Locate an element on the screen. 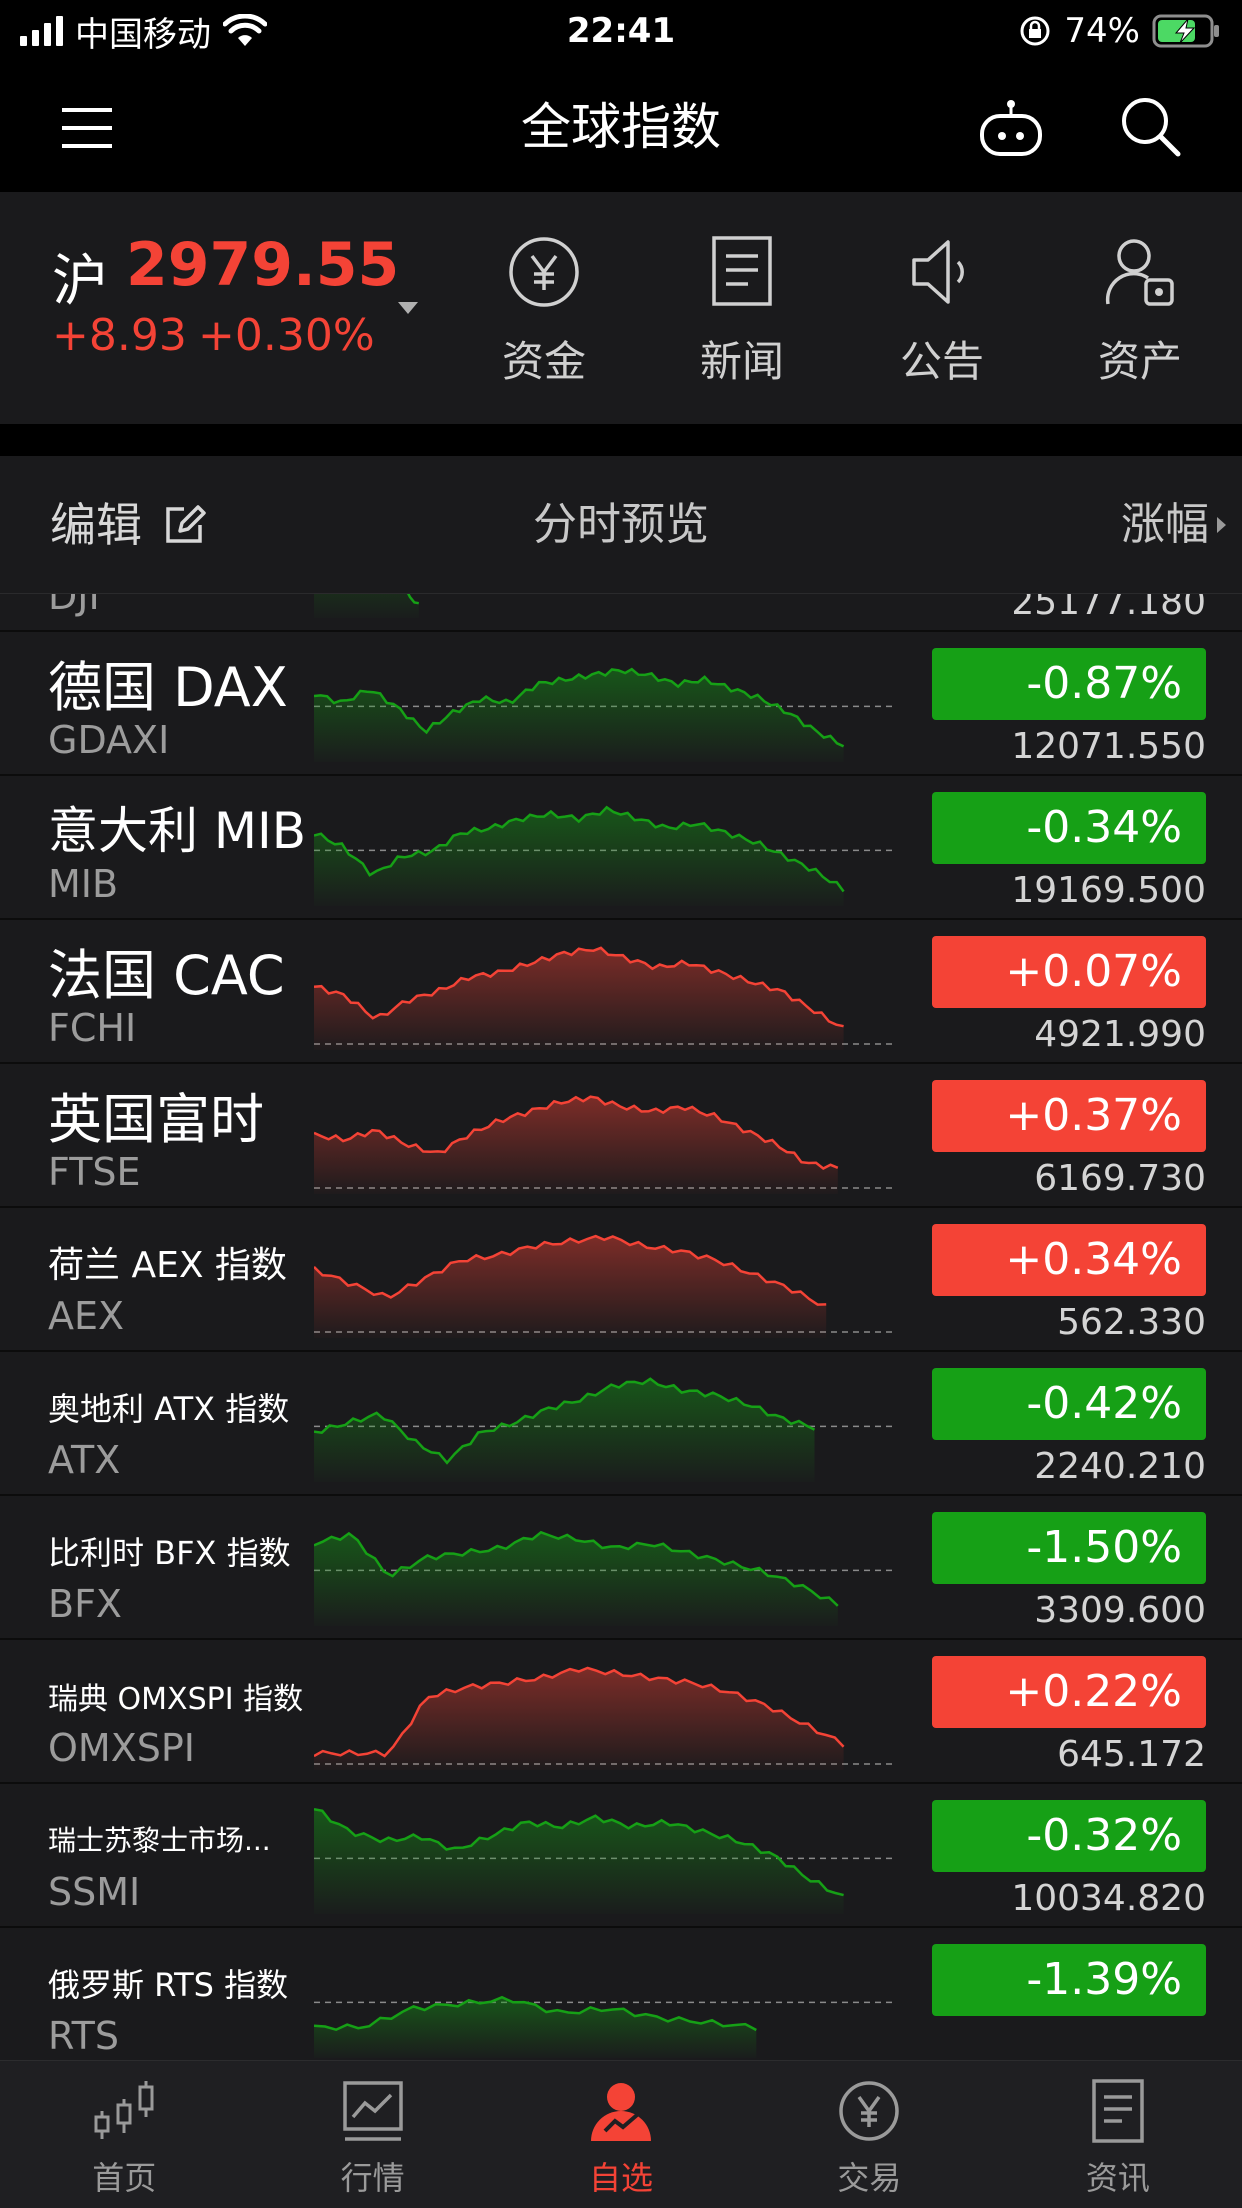  index-row-code: GDAXI is located at coordinates (109, 740).